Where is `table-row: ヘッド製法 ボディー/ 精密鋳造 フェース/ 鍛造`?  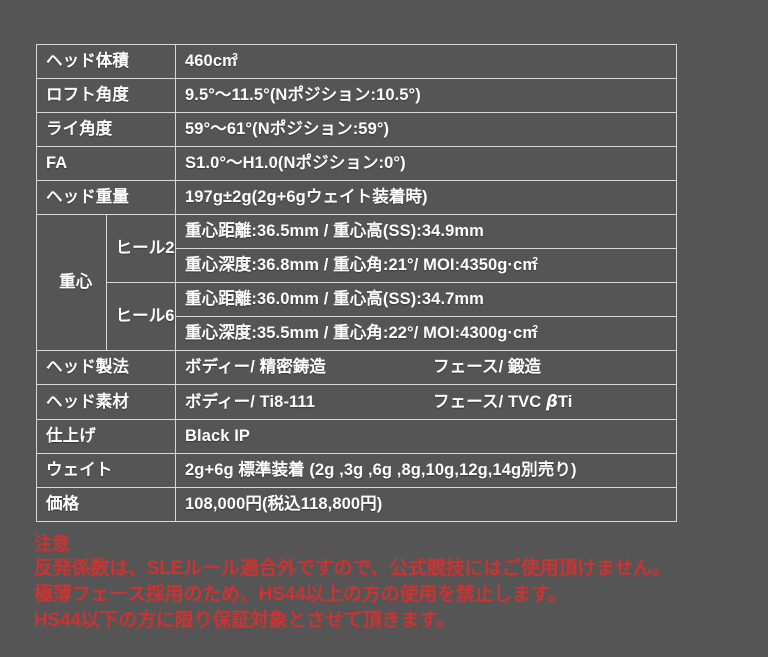 table-row: ヘッド製法 ボディー/ 精密鋳造 フェース/ 鍛造 is located at coordinates (356, 367).